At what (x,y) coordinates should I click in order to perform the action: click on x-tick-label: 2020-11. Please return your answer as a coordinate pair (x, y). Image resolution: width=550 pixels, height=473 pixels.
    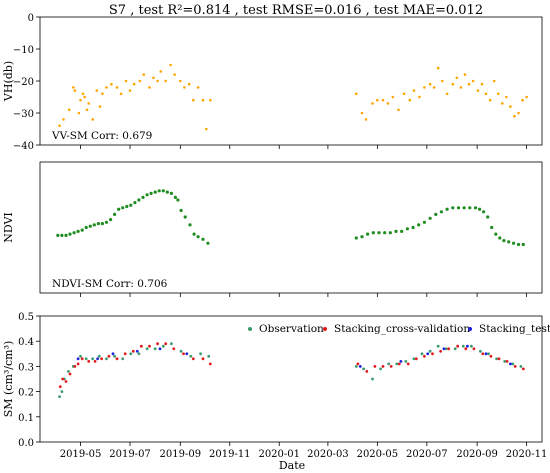
    Looking at the image, I should click on (527, 454).